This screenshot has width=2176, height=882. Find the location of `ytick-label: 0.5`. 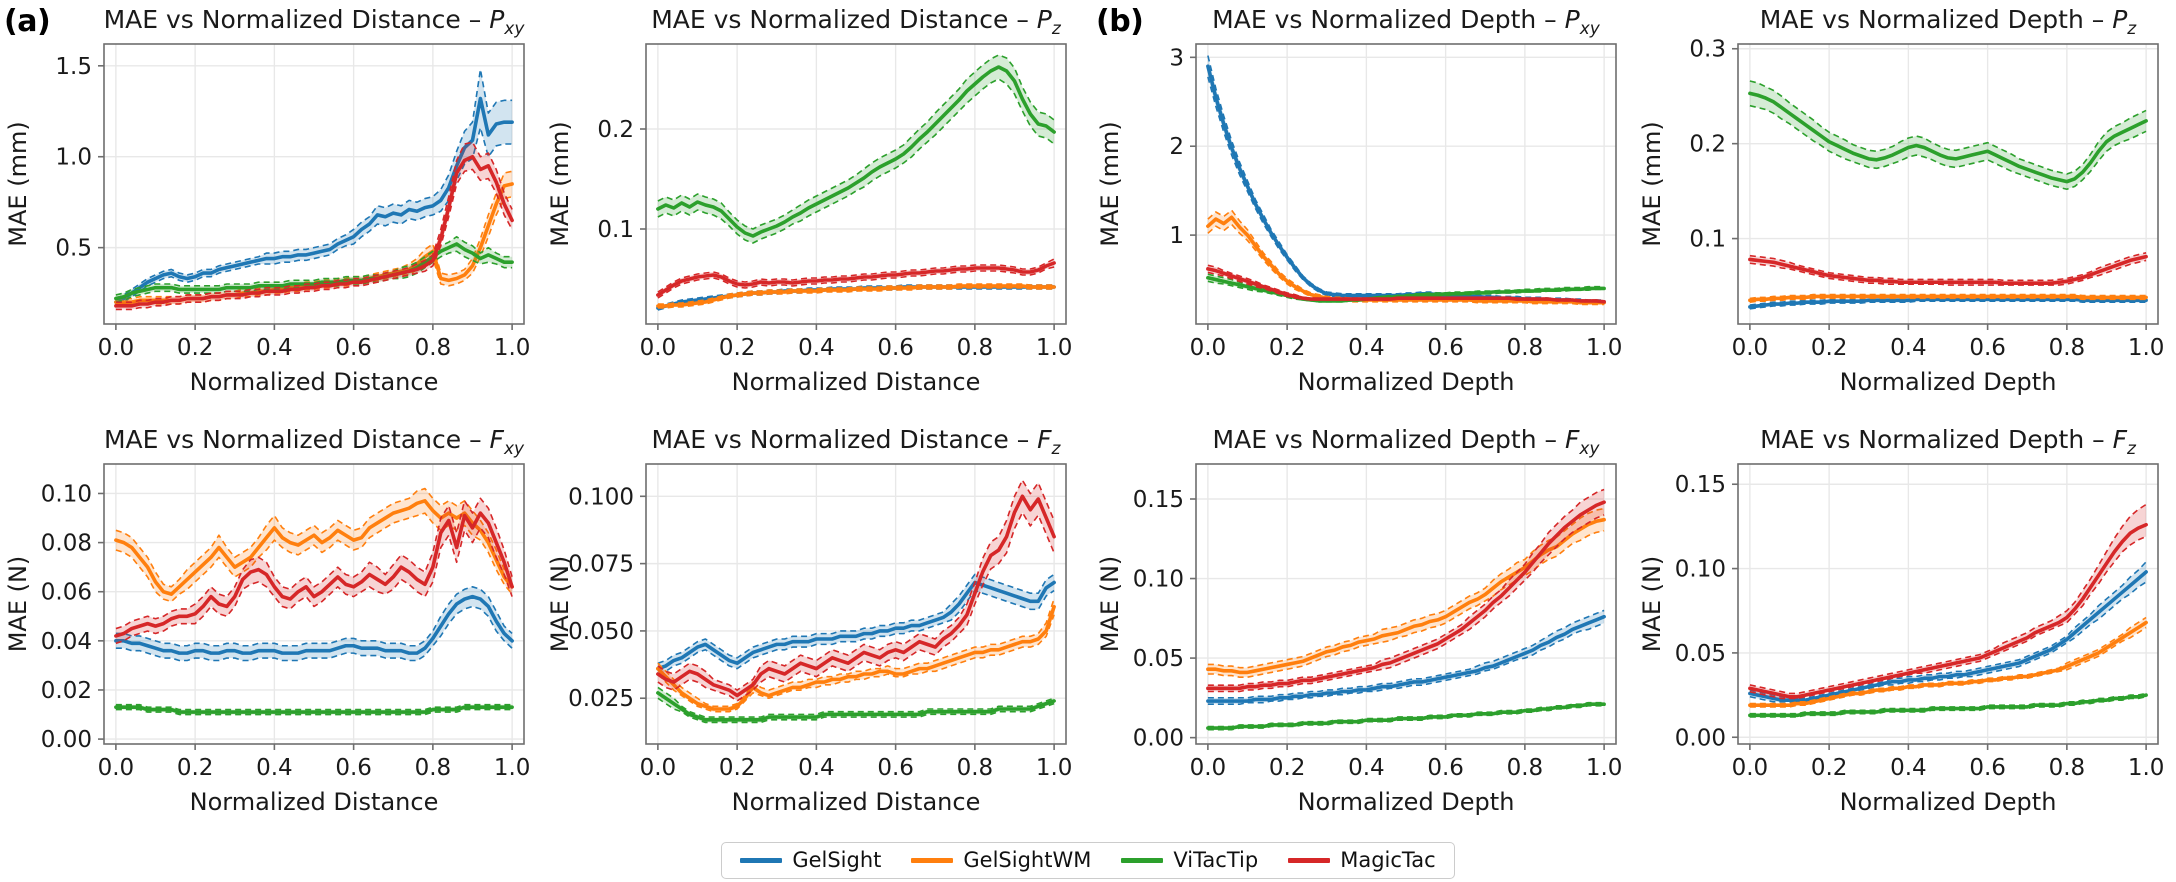

ytick-label: 0.5 is located at coordinates (73, 249).